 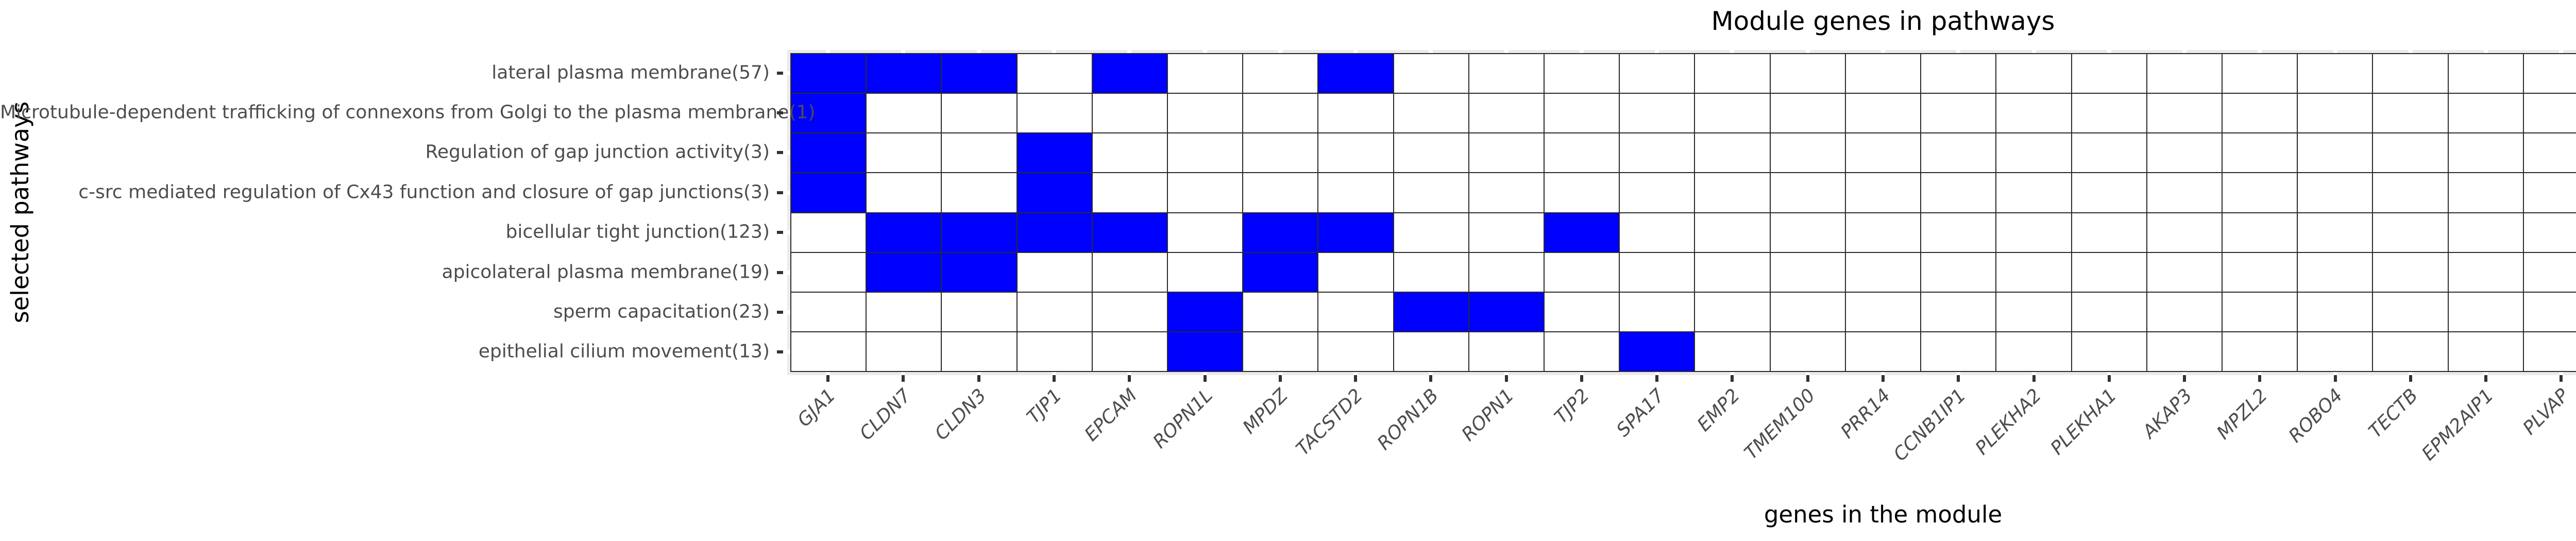 What do you see at coordinates (638, 232) in the screenshot?
I see `y-tick-label: bicellular tight junction(123)` at bounding box center [638, 232].